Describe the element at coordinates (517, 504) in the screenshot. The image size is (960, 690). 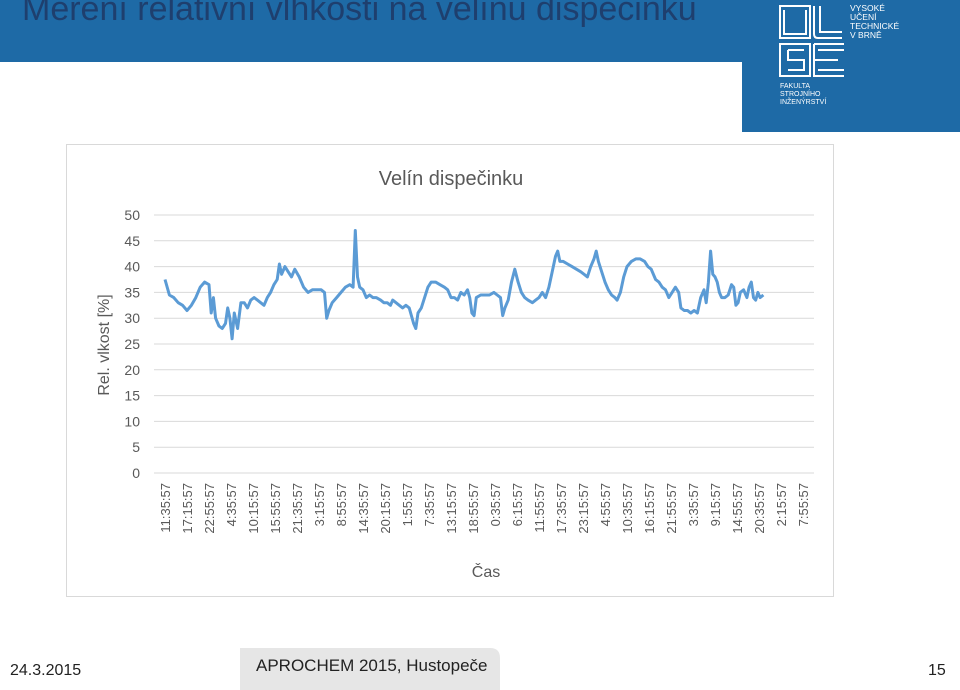
I see `x-tick-label: 6:15:57` at that location.